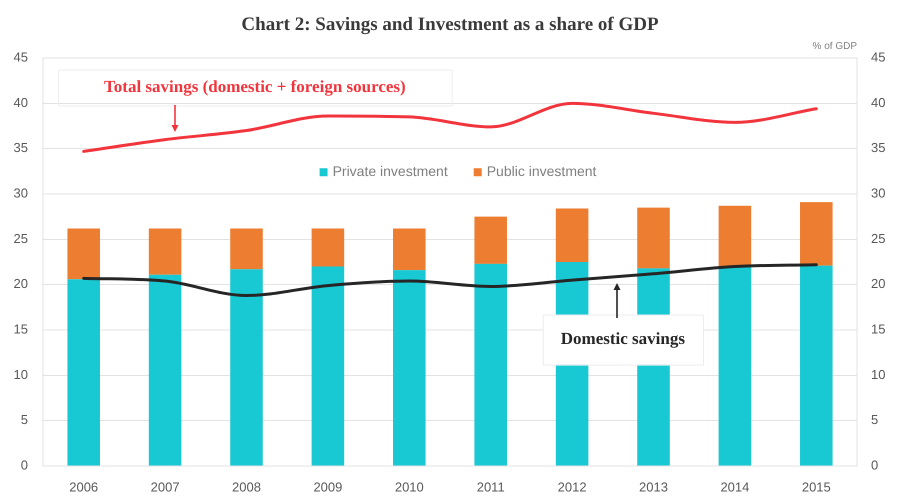  Describe the element at coordinates (878, 57) in the screenshot. I see `y2-tick-label: 45` at that location.